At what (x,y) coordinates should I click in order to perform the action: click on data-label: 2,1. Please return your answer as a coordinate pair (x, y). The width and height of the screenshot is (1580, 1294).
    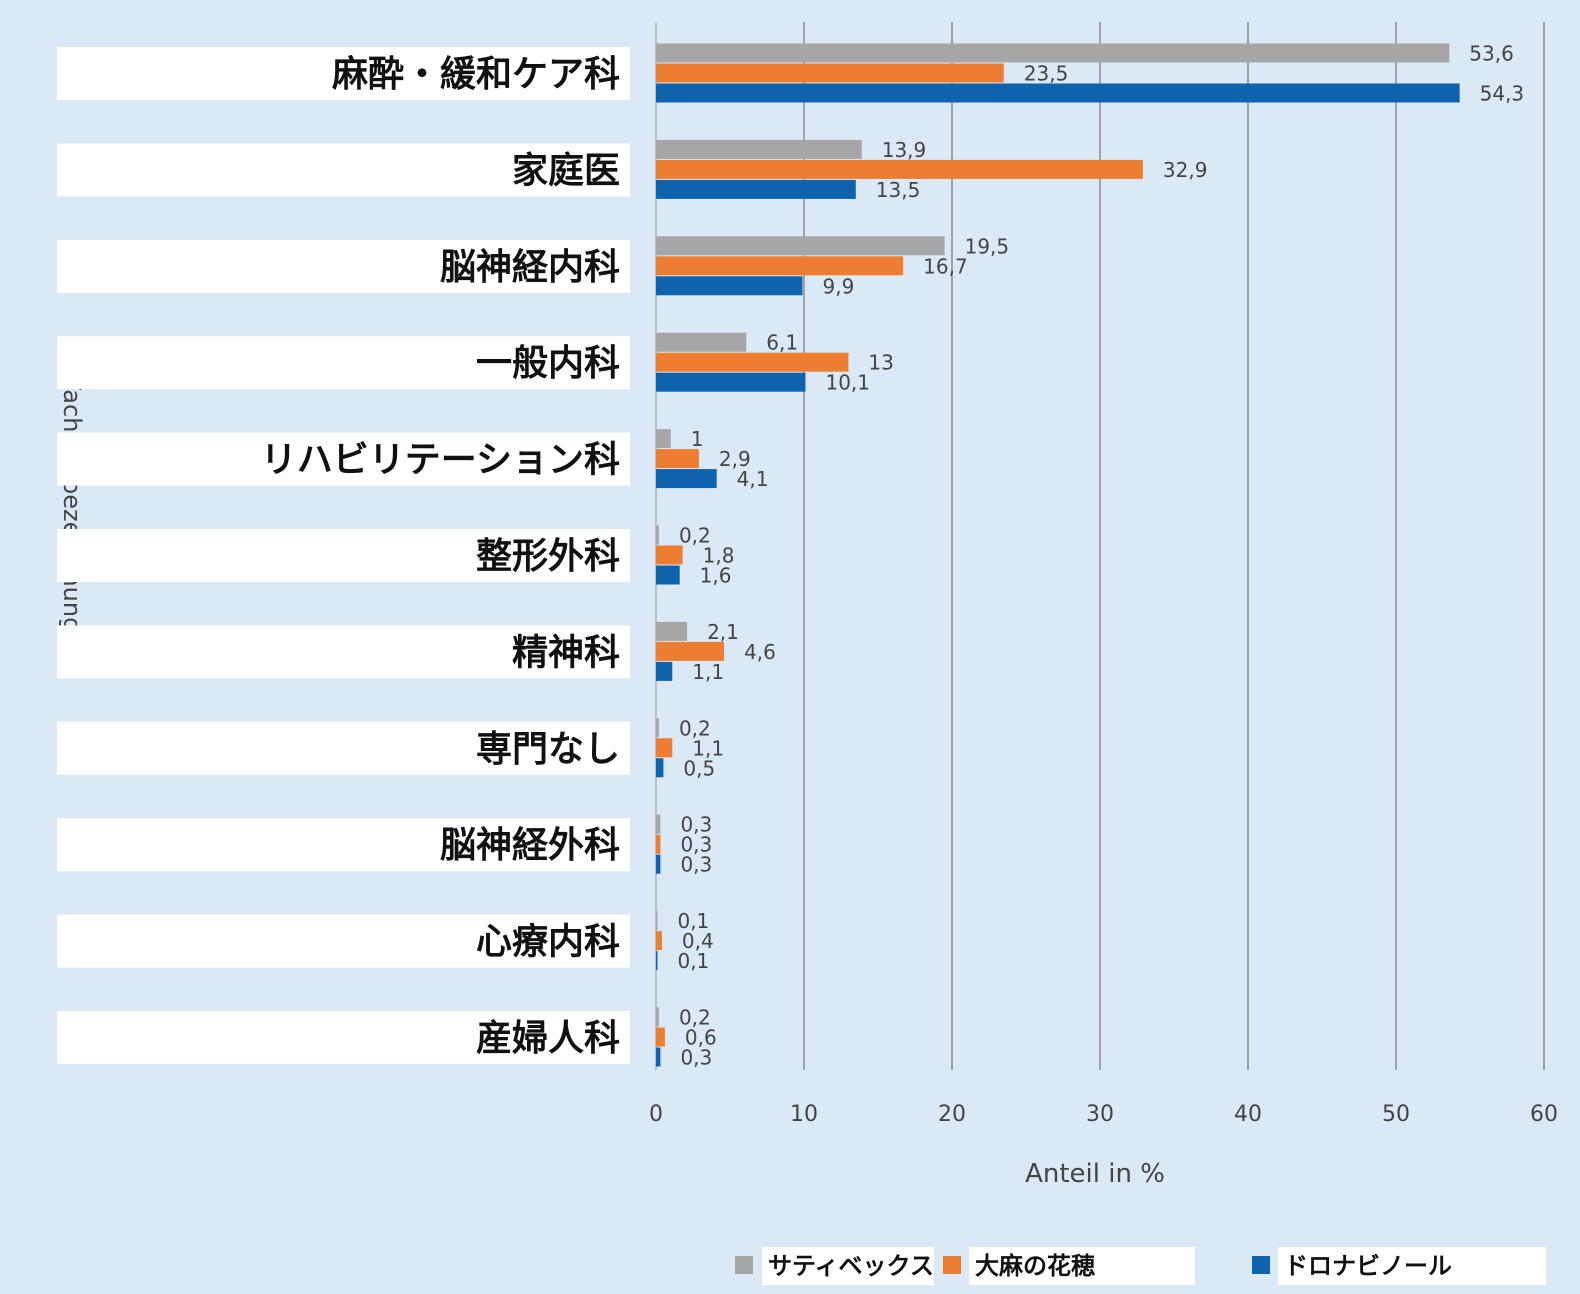
    Looking at the image, I should click on (723, 632).